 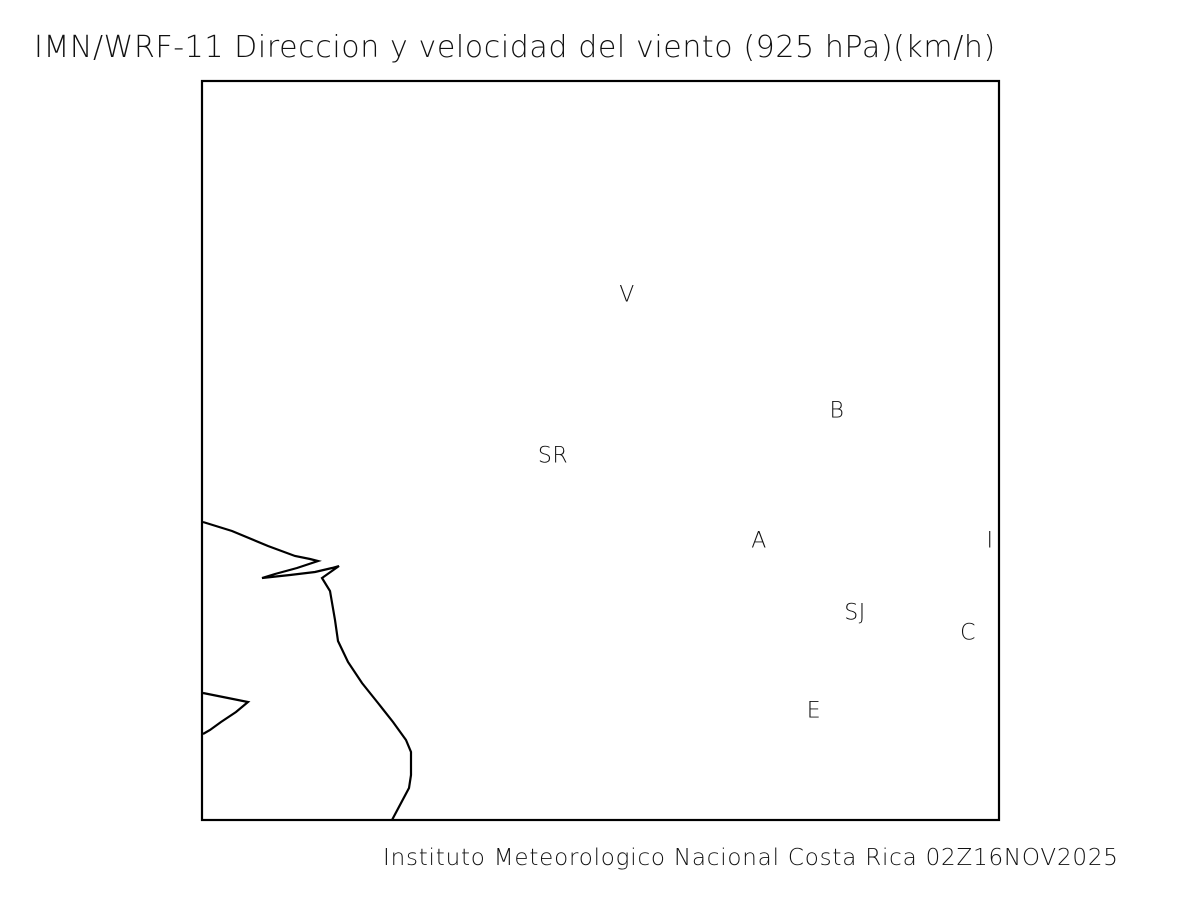 I want to click on station-label-c: C, so click(x=968, y=633).